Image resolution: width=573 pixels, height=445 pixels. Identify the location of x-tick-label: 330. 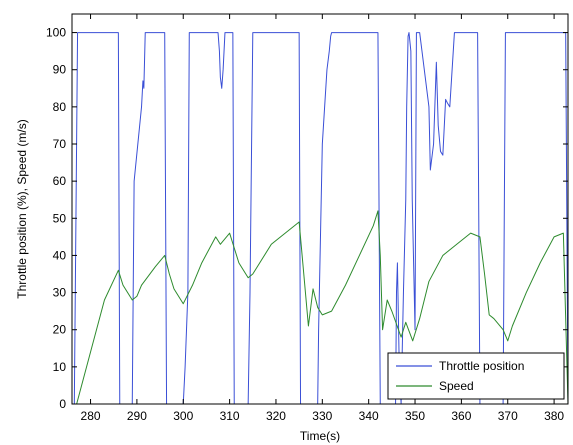
(322, 416).